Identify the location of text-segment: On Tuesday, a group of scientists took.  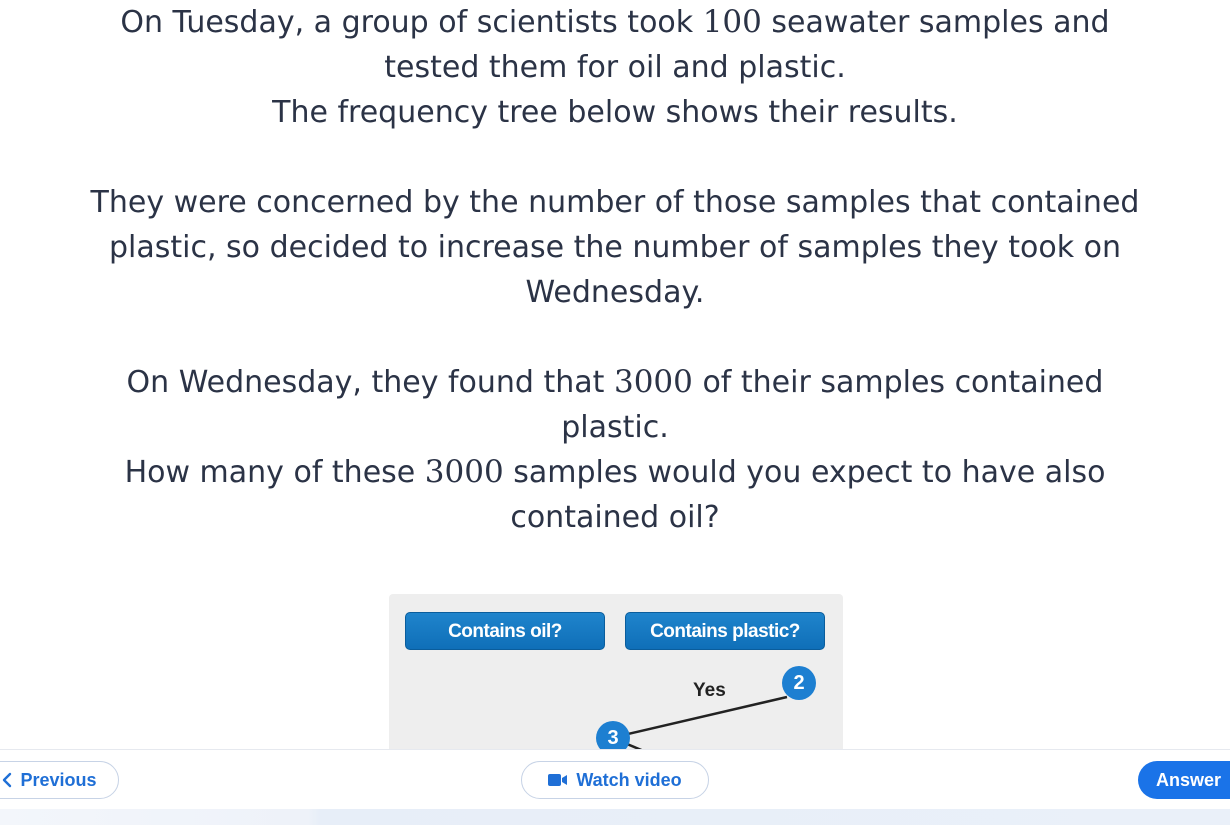
(407, 22).